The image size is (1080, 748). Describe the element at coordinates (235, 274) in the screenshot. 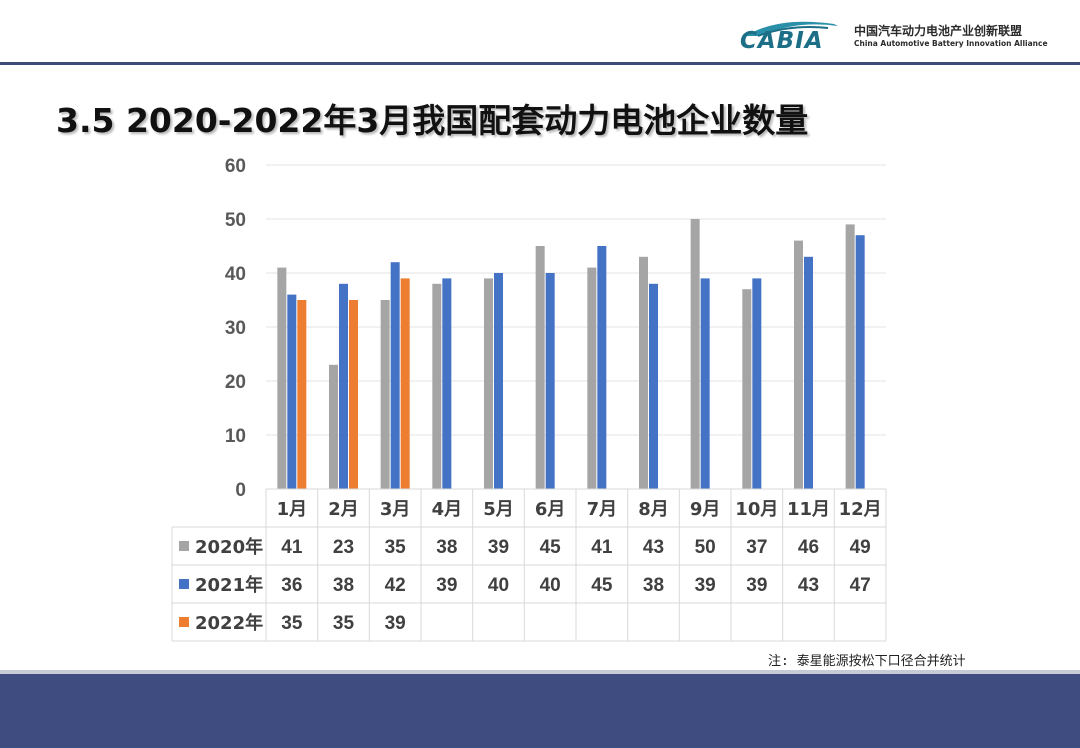

I see `y-tick-label: 40` at that location.